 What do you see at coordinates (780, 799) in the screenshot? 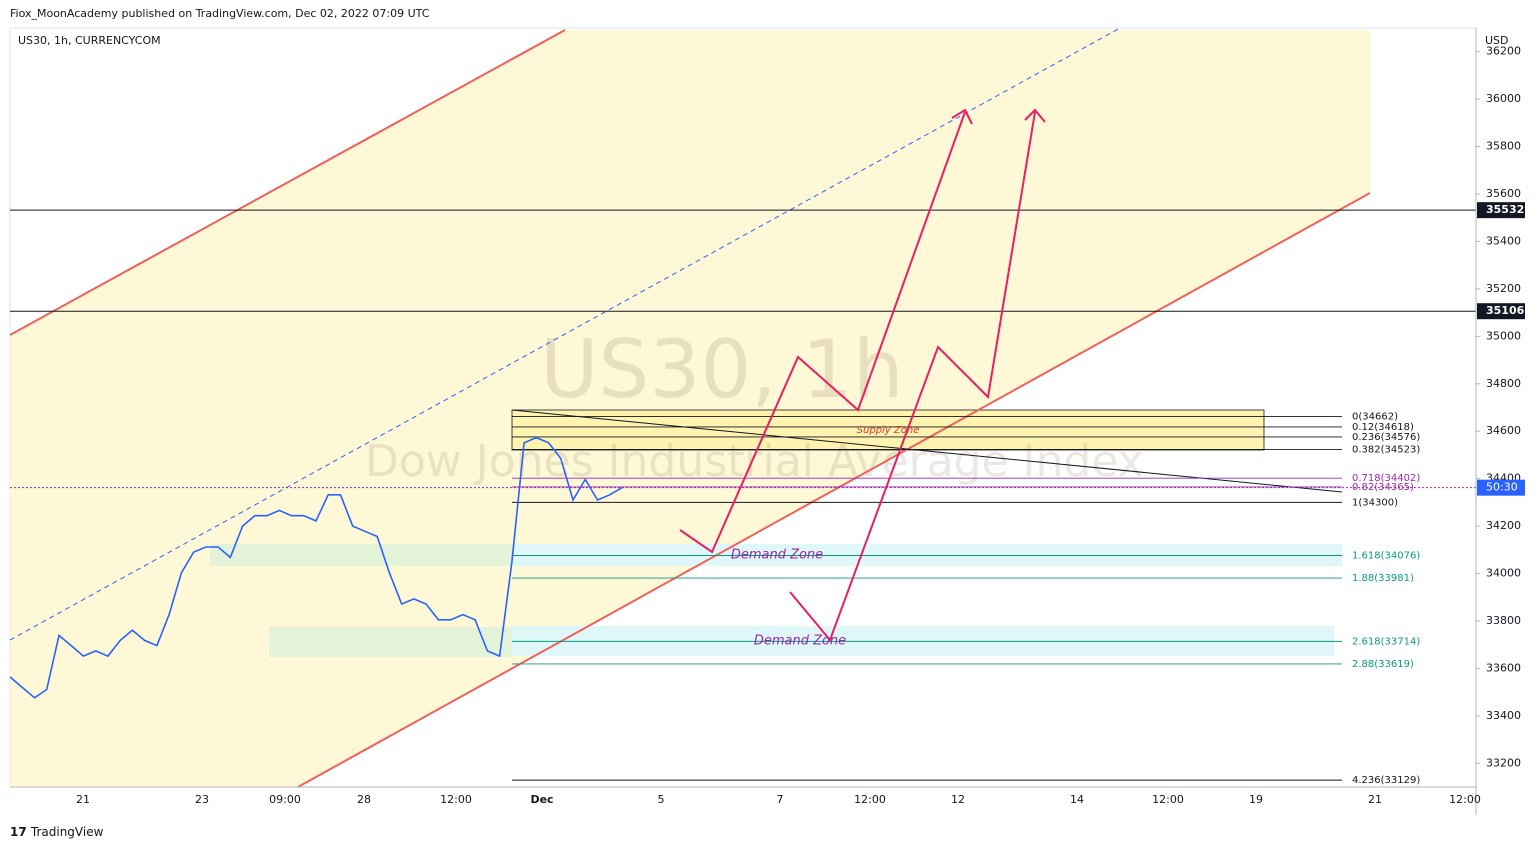
I see `x-tick-label: 7` at bounding box center [780, 799].